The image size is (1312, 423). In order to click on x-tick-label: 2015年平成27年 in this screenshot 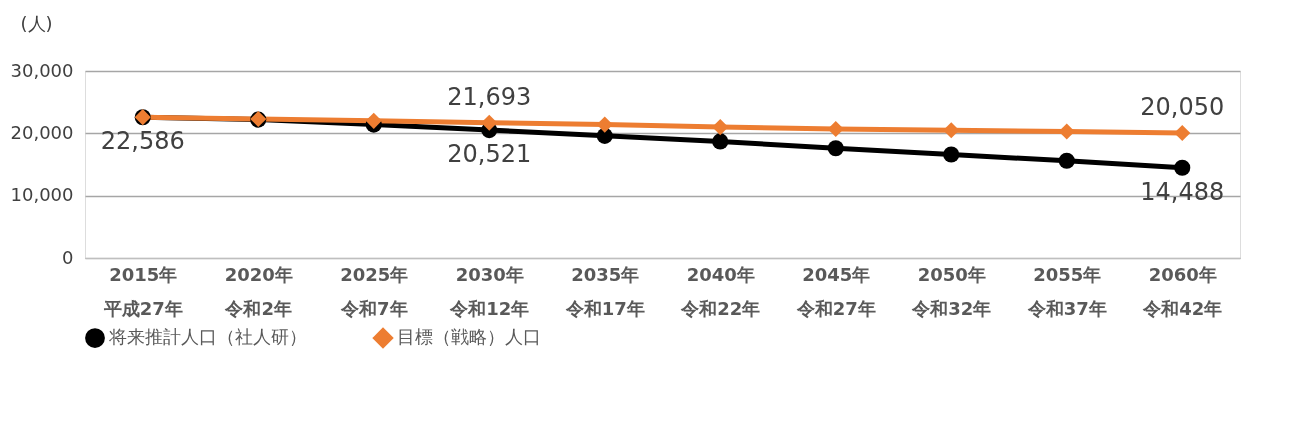, I will do `click(142, 291)`.